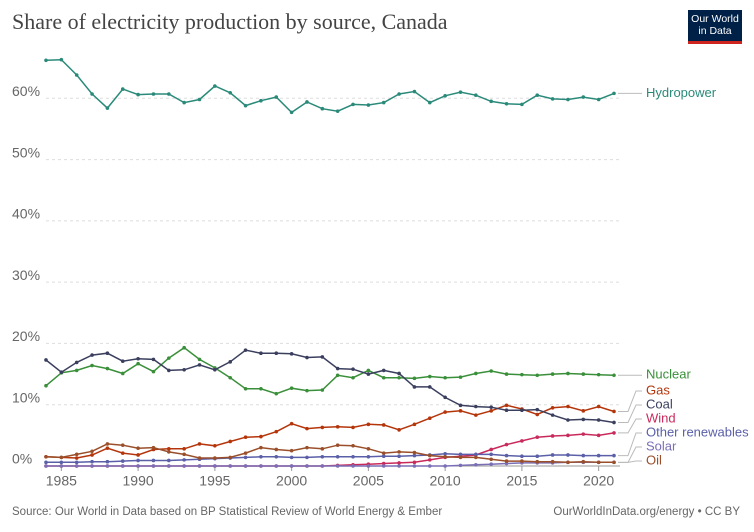 The width and height of the screenshot is (754, 532). Describe the element at coordinates (697, 431) in the screenshot. I see `legend-label: Other renewables` at that location.